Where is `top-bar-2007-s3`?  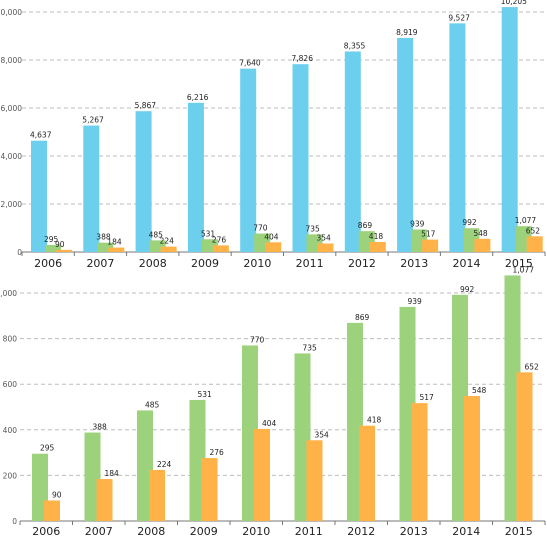
top-bar-2007-s3 is located at coordinates (116, 249).